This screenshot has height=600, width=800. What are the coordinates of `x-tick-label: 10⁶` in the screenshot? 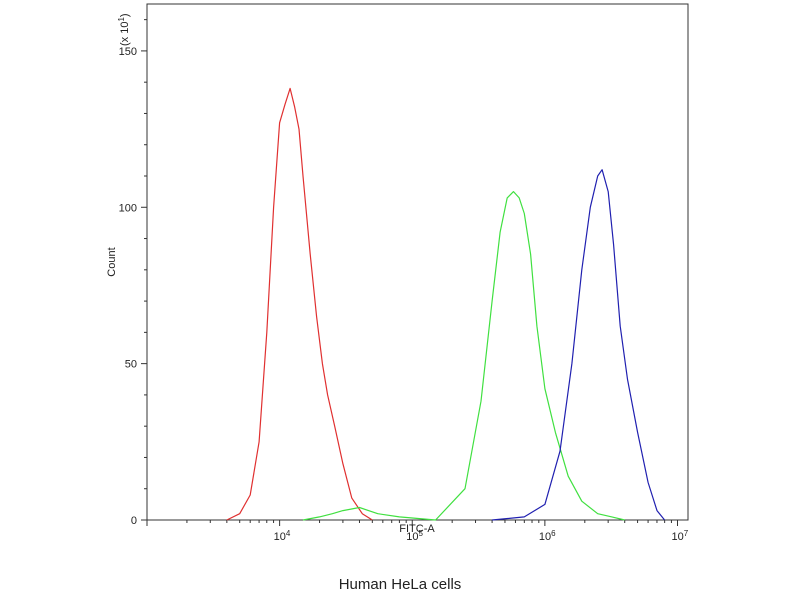 It's located at (547, 536).